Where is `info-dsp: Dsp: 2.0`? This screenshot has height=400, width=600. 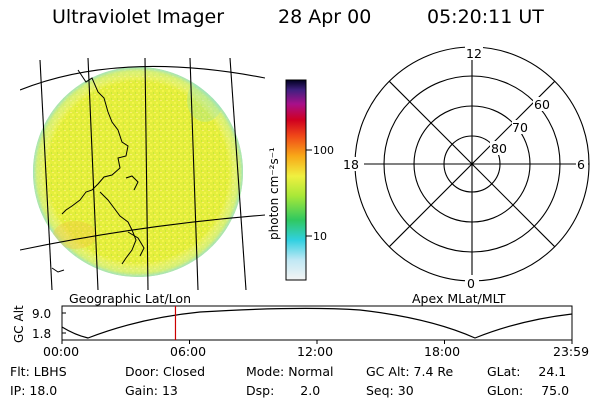
info-dsp: Dsp: 2.0 is located at coordinates (283, 390).